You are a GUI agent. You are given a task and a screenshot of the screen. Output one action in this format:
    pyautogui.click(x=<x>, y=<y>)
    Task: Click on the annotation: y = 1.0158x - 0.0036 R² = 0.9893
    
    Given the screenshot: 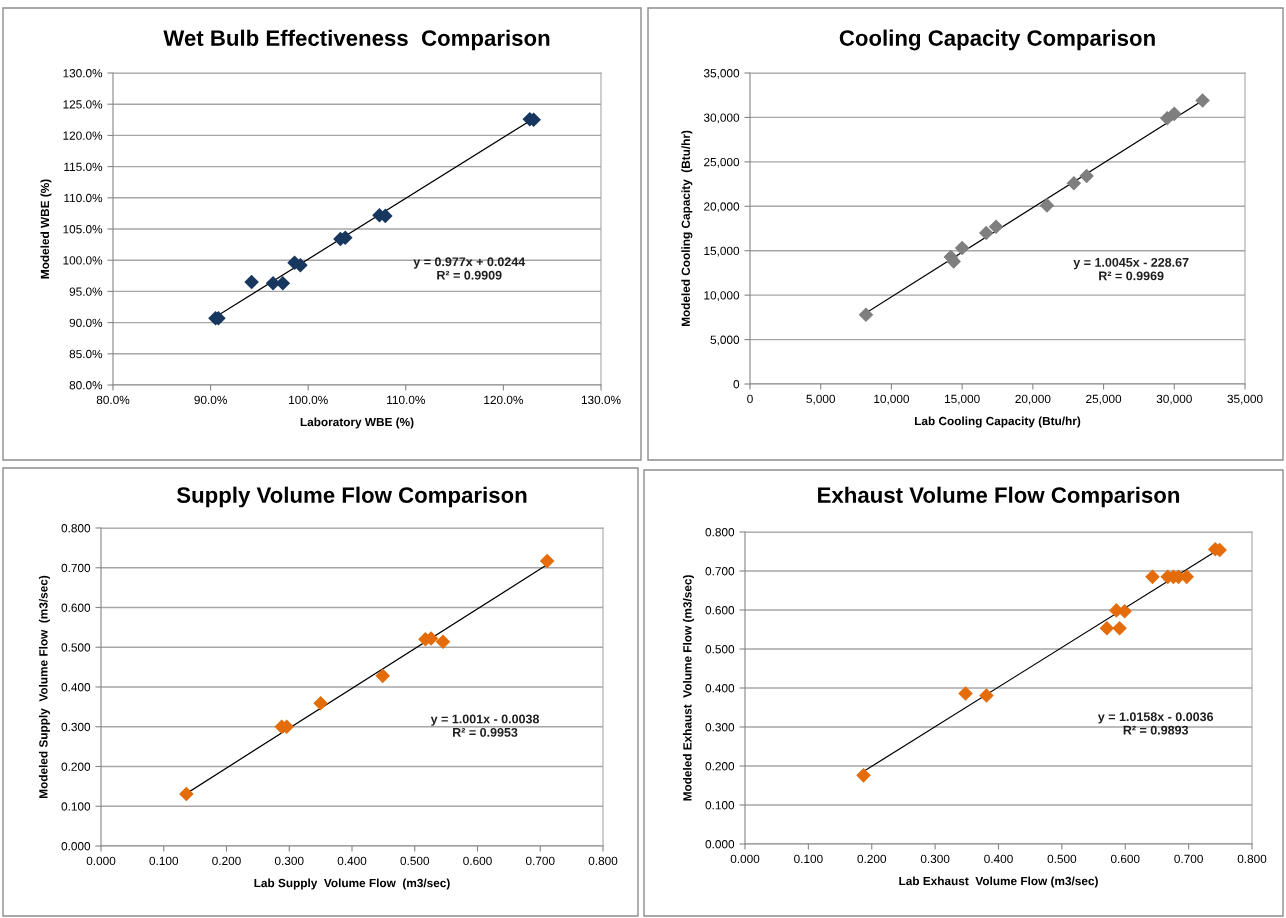 What is the action you would take?
    pyautogui.click(x=1155, y=723)
    